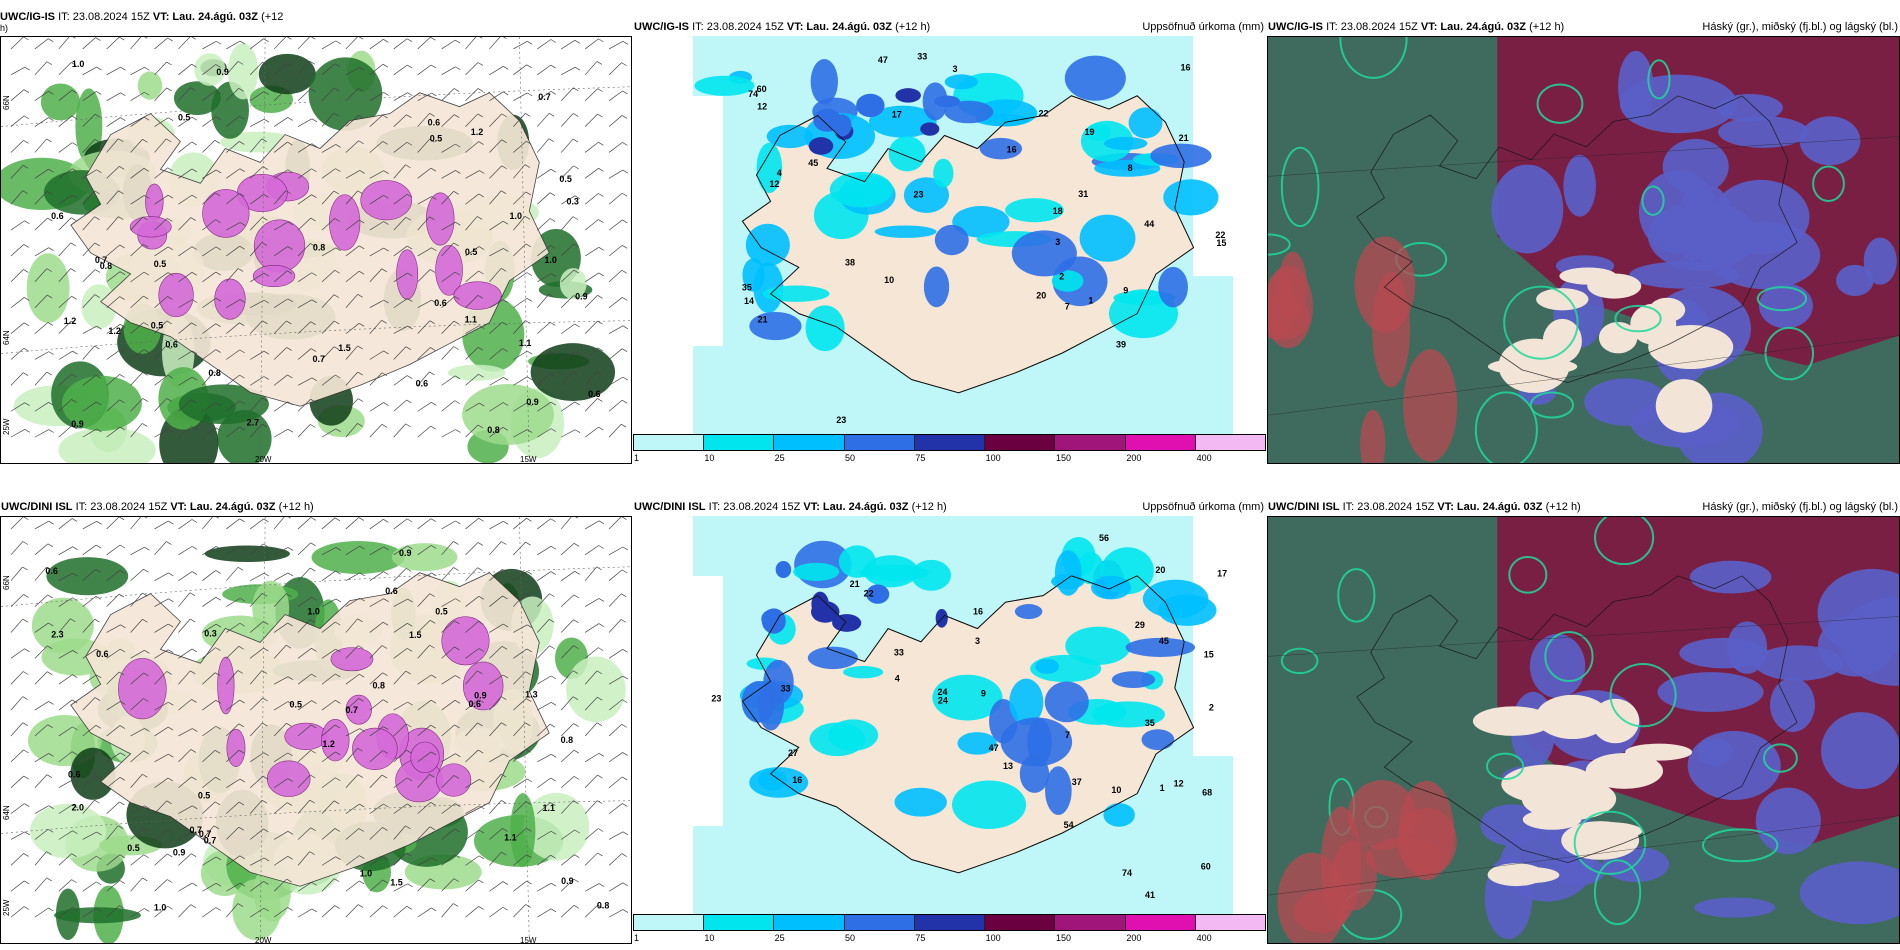 This screenshot has height=950, width=1900. Describe the element at coordinates (1184, 138) in the screenshot. I see `precip-value-label: 21` at that location.